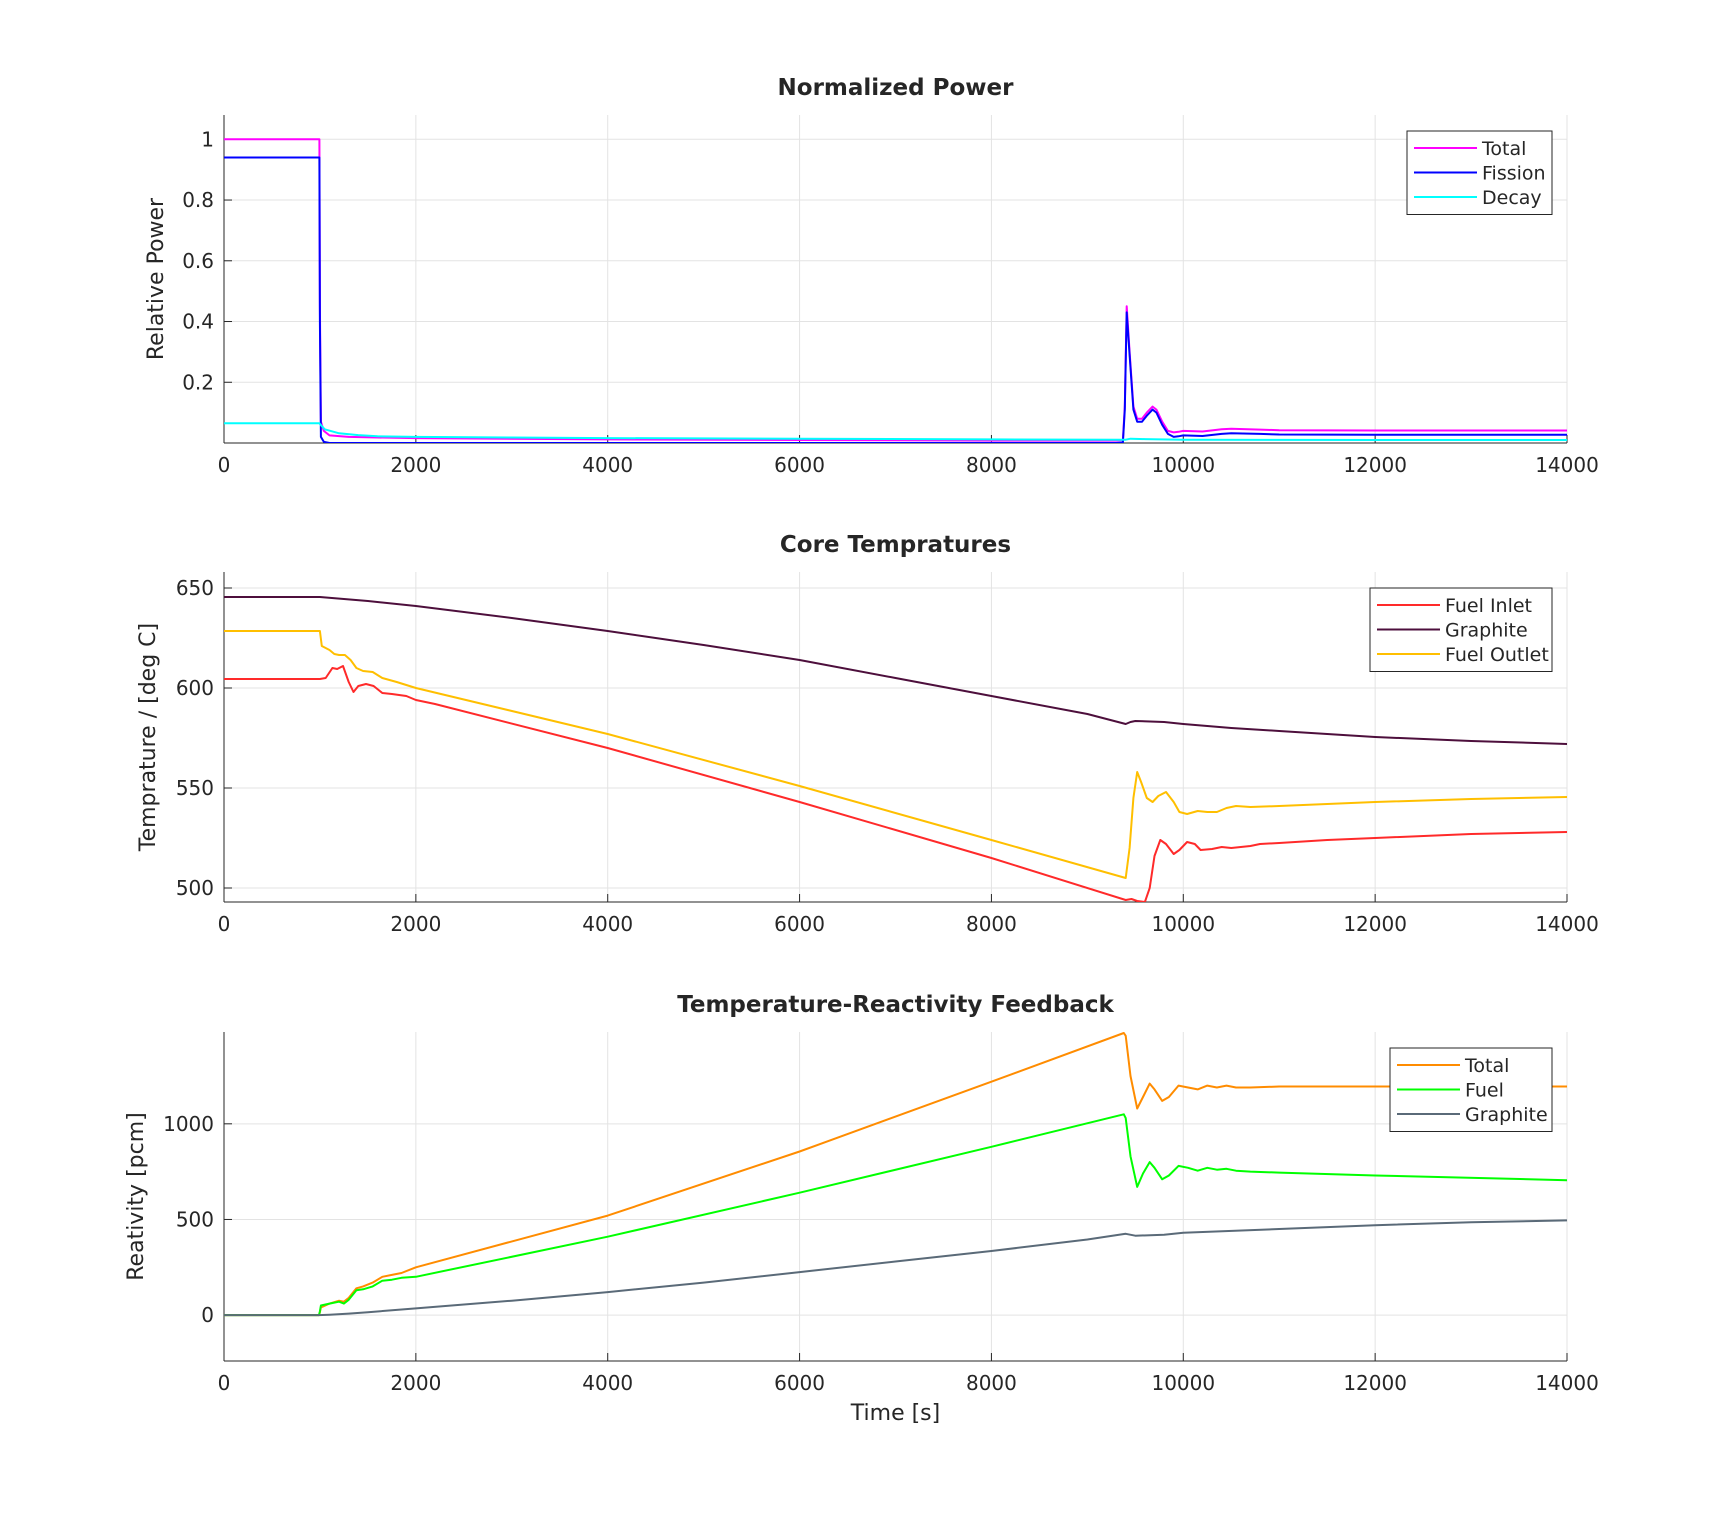 This screenshot has width=1719, height=1520. Describe the element at coordinates (156, 278) in the screenshot. I see `y-axis-label: Relative Power` at that location.